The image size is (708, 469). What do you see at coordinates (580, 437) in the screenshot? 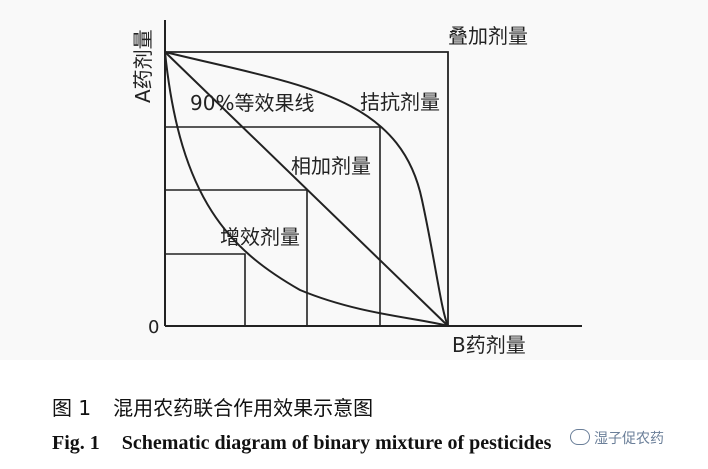
I see `wechat-icon` at bounding box center [580, 437].